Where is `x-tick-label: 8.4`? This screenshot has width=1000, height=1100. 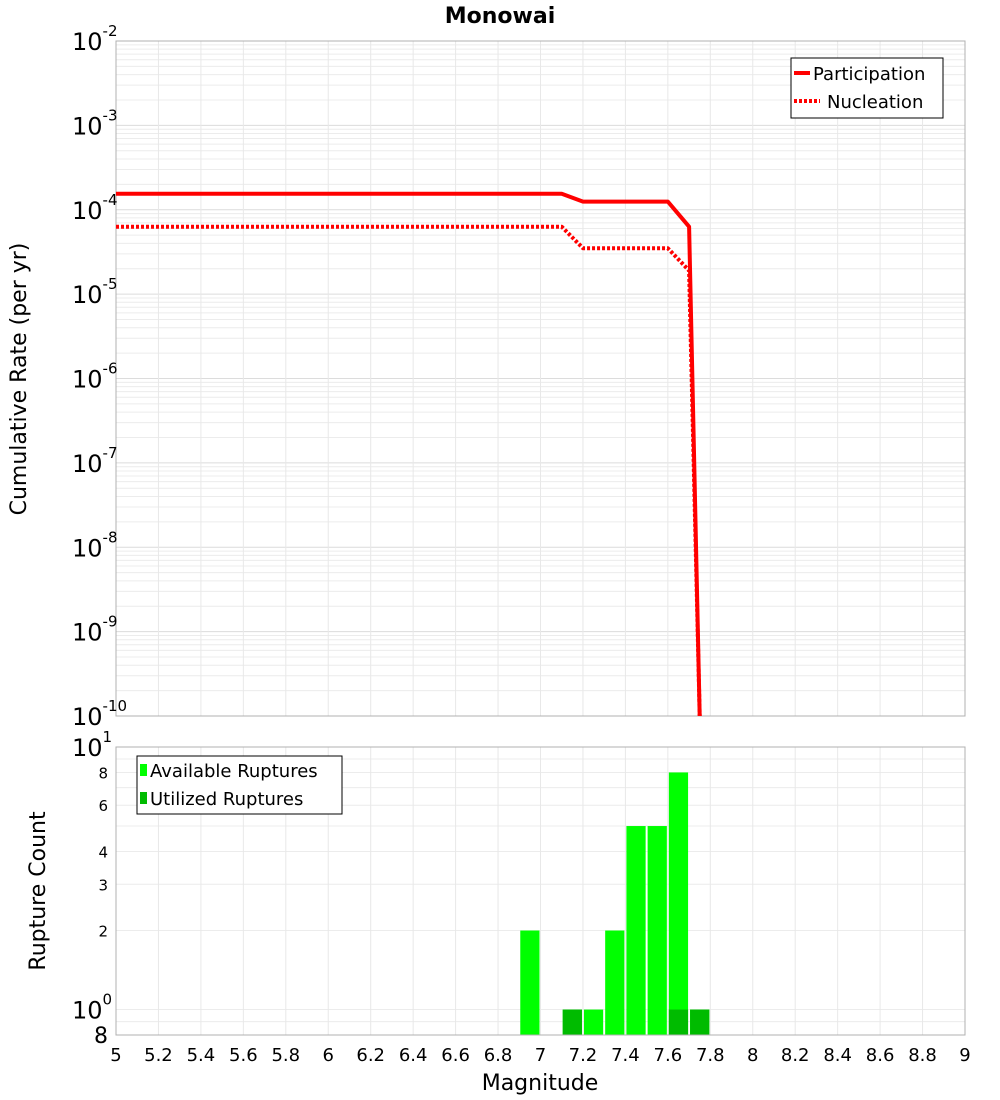 x-tick-label: 8.4 is located at coordinates (837, 1055).